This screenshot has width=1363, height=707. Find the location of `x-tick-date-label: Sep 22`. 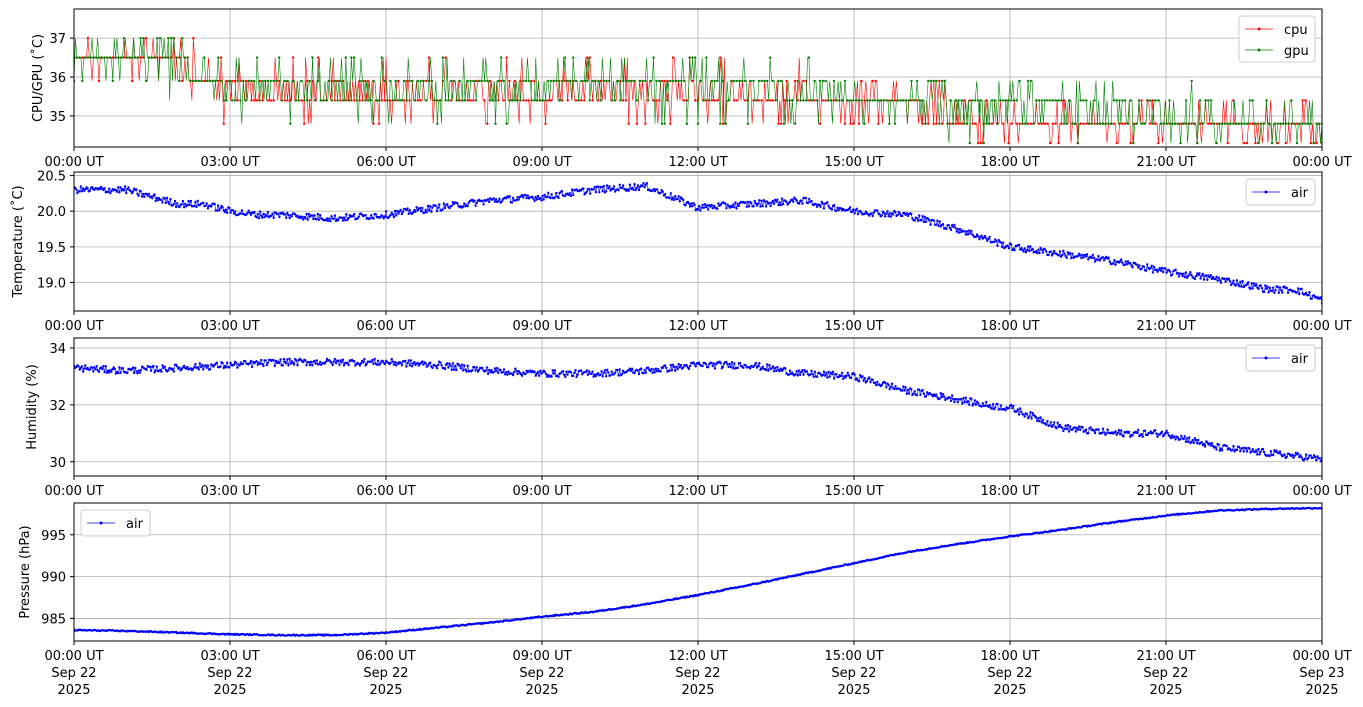

x-tick-date-label: Sep 22 is located at coordinates (73, 673).